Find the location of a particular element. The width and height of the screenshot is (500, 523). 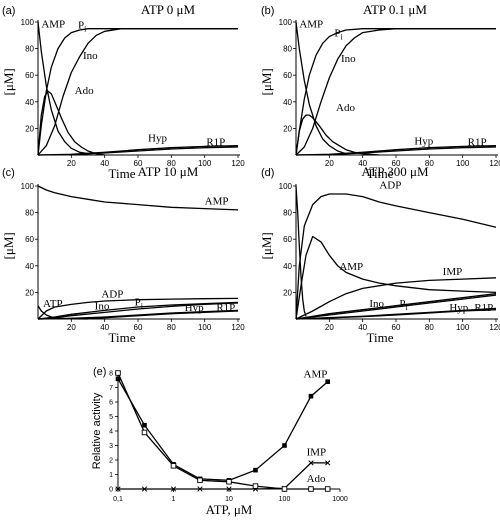

y-tick-label: 0 is located at coordinates (111, 490).